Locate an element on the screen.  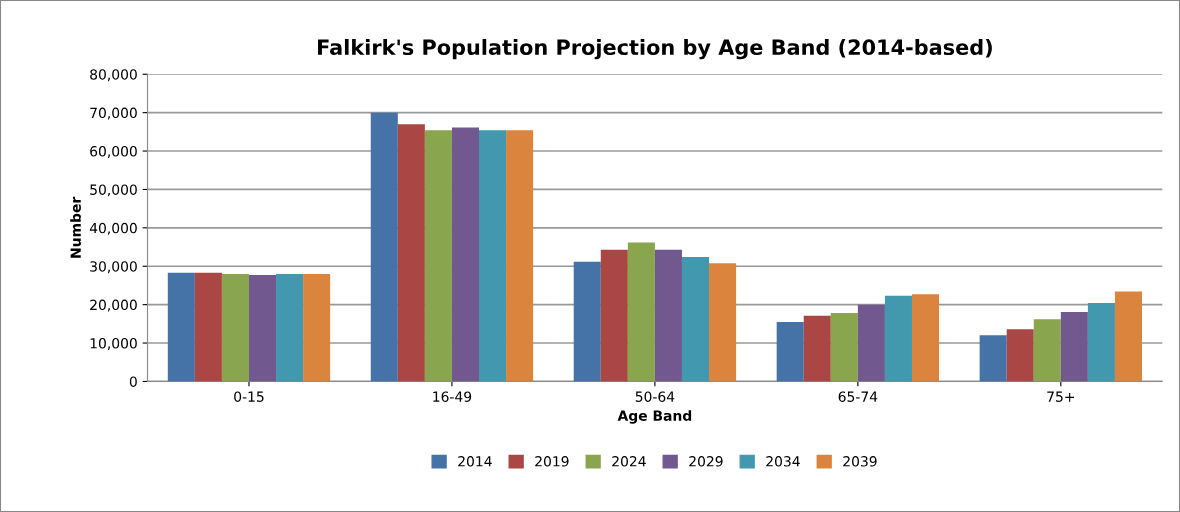
x-tick-label: 0-15 is located at coordinates (249, 396).